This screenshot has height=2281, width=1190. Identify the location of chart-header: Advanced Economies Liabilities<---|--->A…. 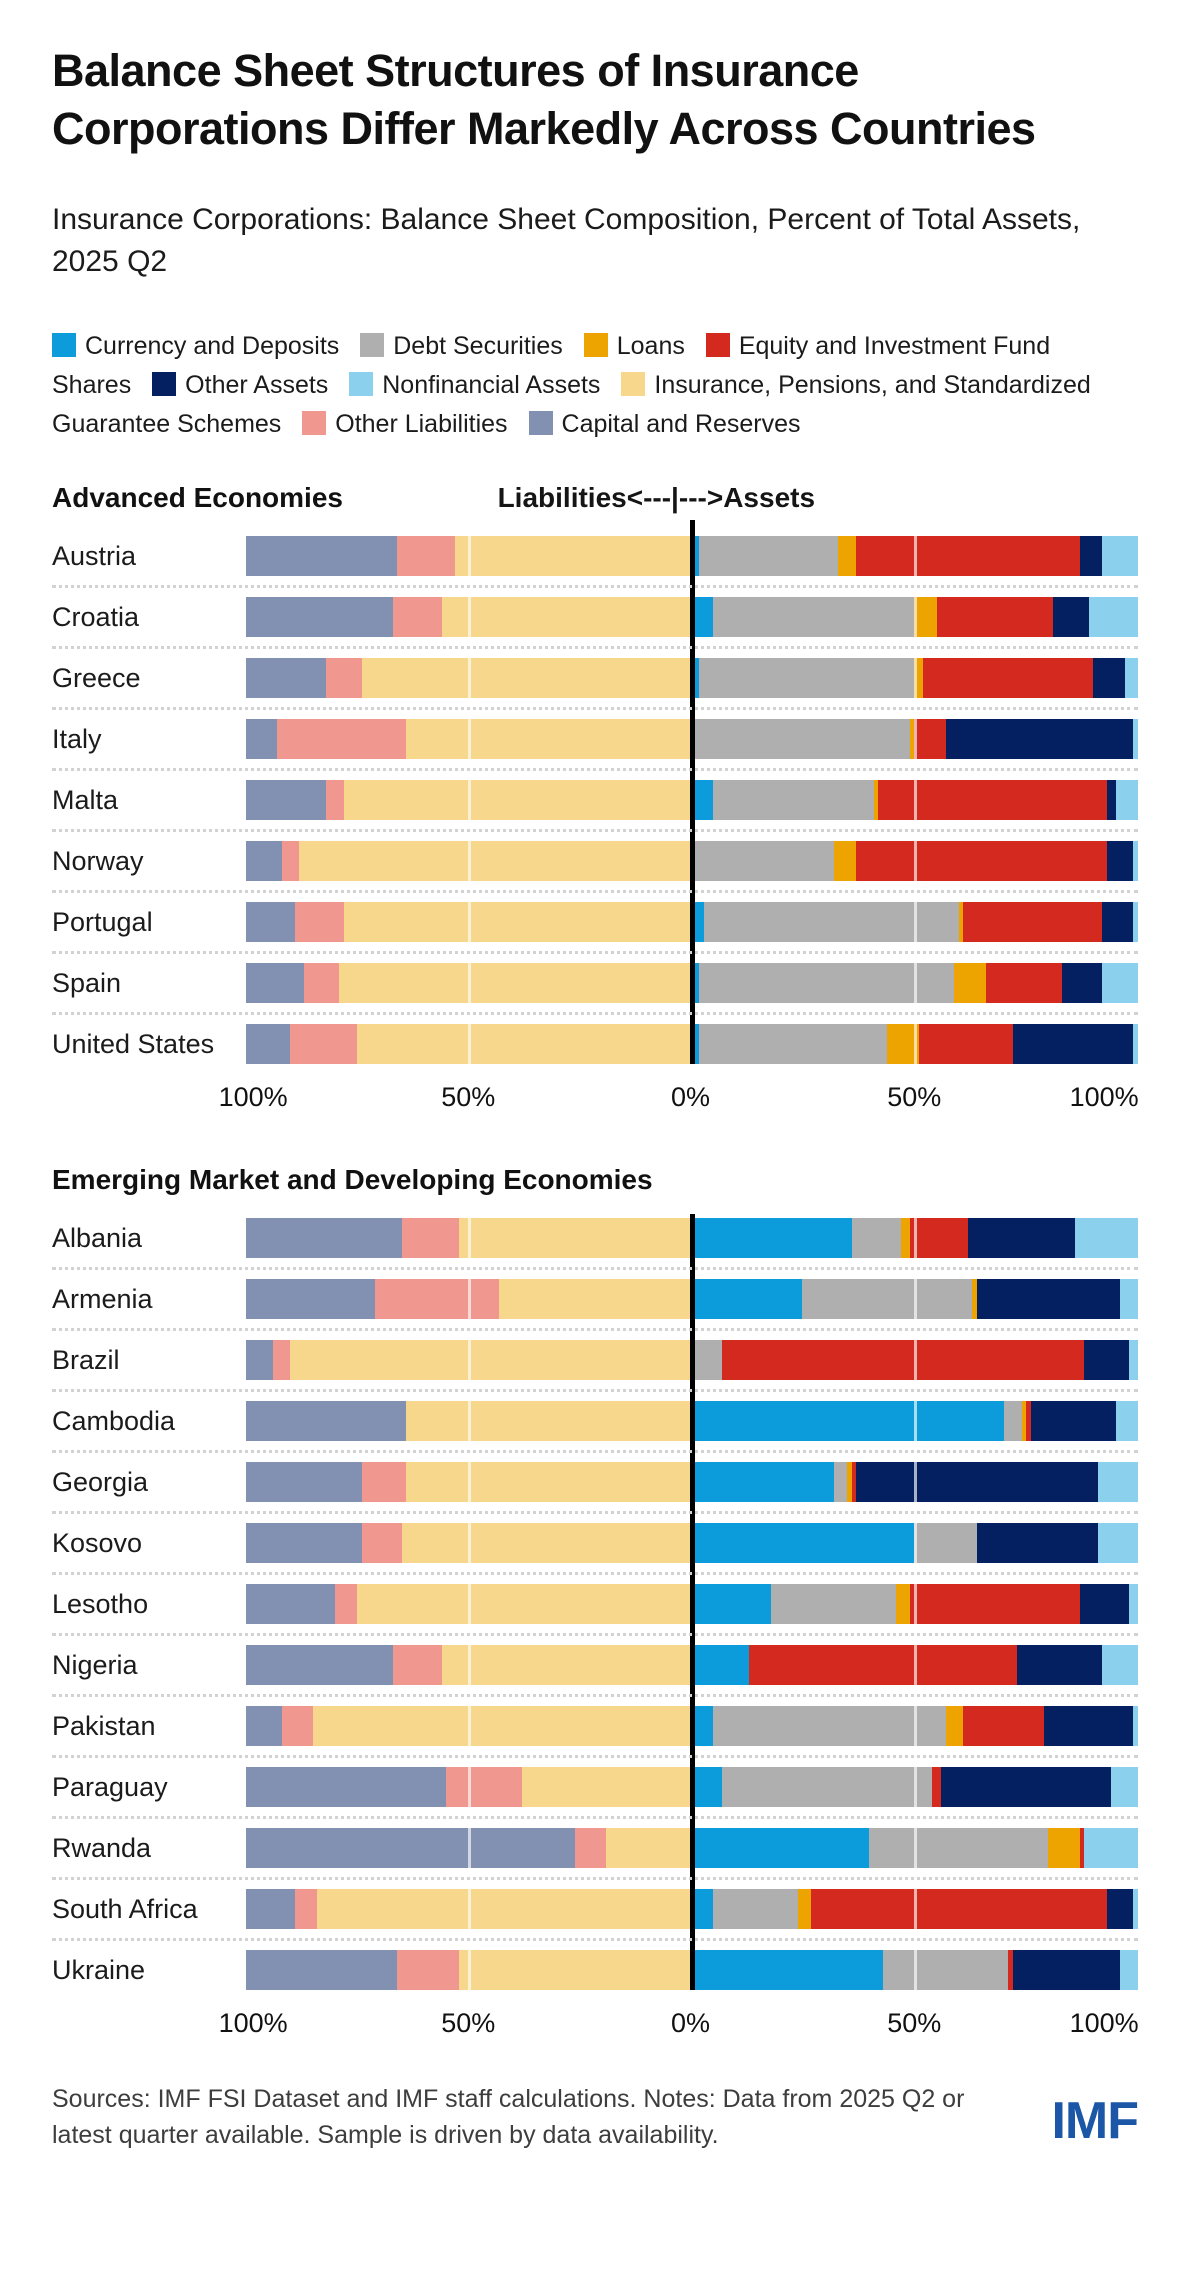
(595, 503).